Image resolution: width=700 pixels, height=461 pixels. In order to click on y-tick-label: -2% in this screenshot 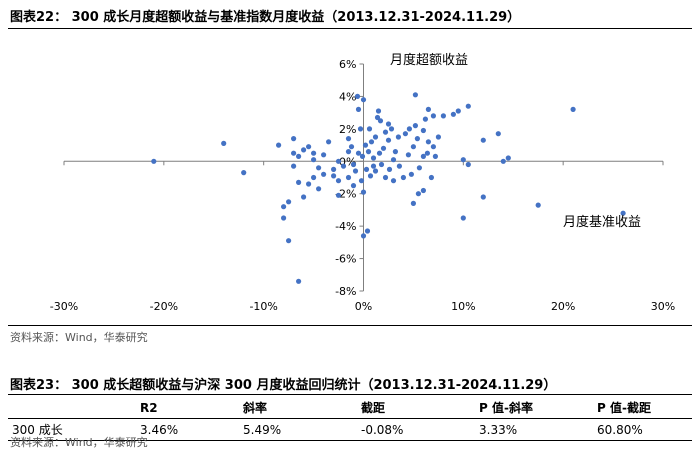, I will do `click(345, 194)`.